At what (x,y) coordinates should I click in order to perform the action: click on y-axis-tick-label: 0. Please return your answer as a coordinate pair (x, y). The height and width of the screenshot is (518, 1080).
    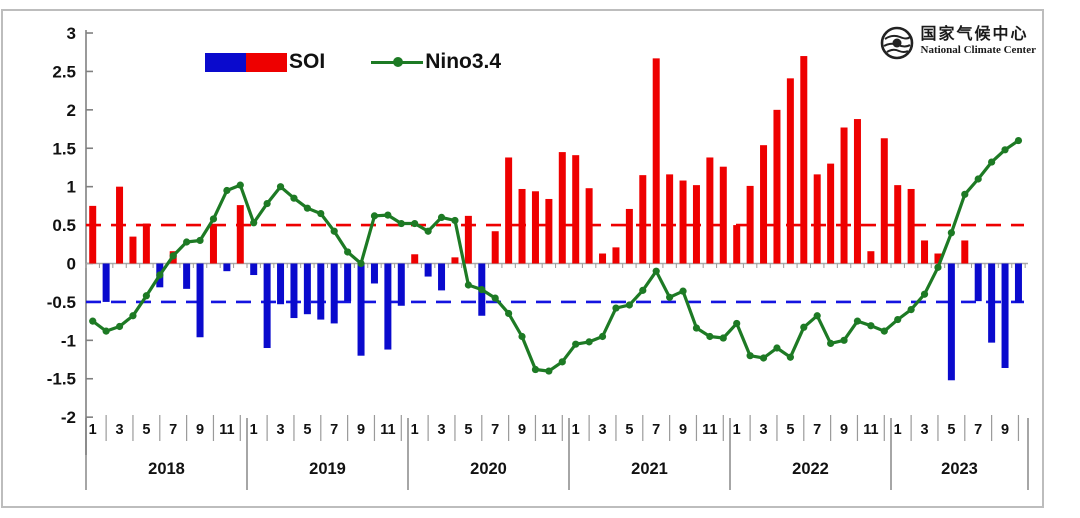
    Looking at the image, I should click on (71, 264).